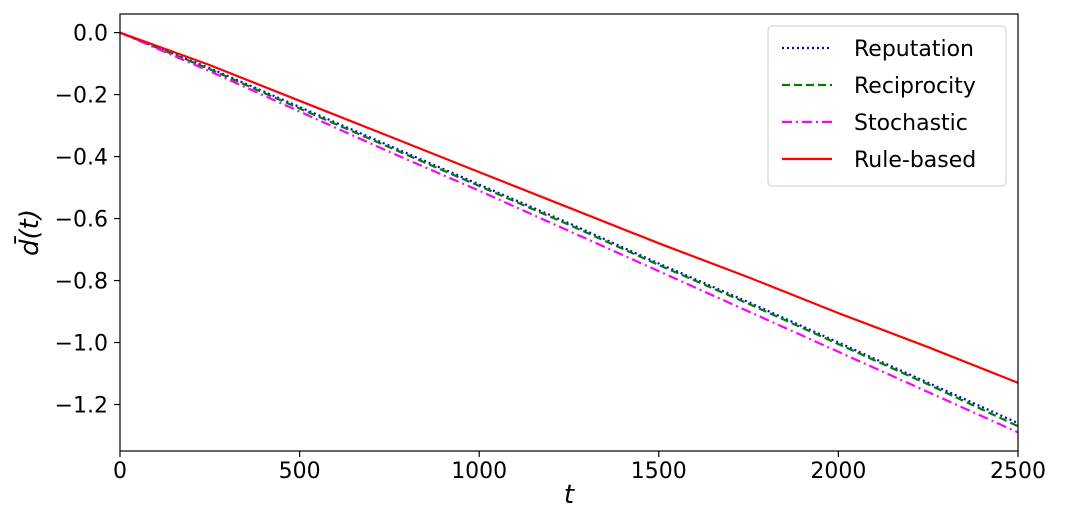 The width and height of the screenshot is (1080, 524). I want to click on legend-label: Reciprocity, so click(915, 86).